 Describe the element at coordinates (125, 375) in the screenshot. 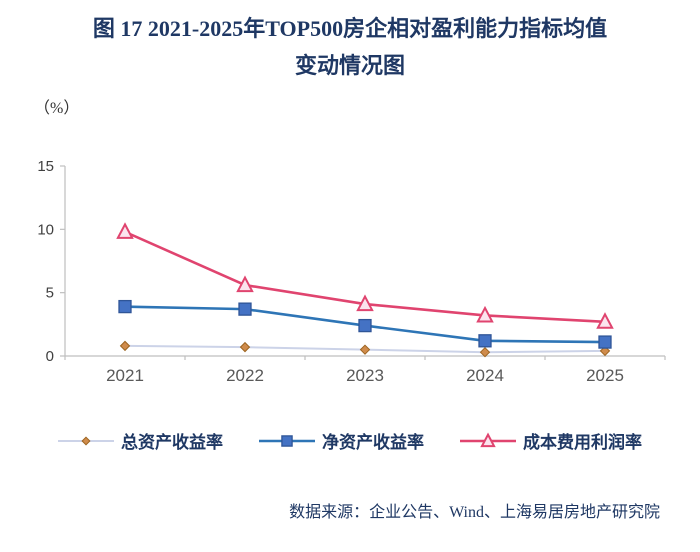

I see `x-tick-label: 2021` at that location.